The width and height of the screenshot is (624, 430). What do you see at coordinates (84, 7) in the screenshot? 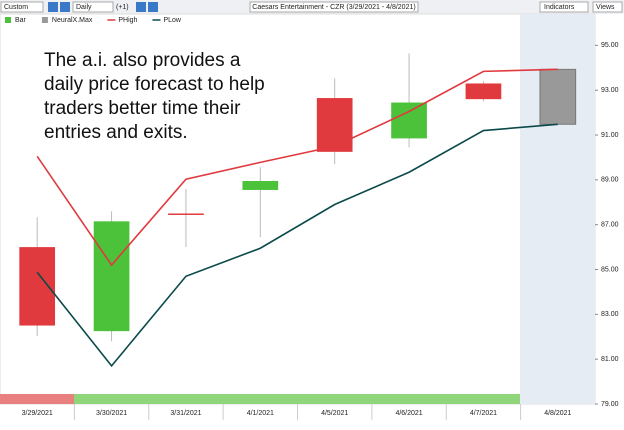
I see `interval-label: Daily` at bounding box center [84, 7].